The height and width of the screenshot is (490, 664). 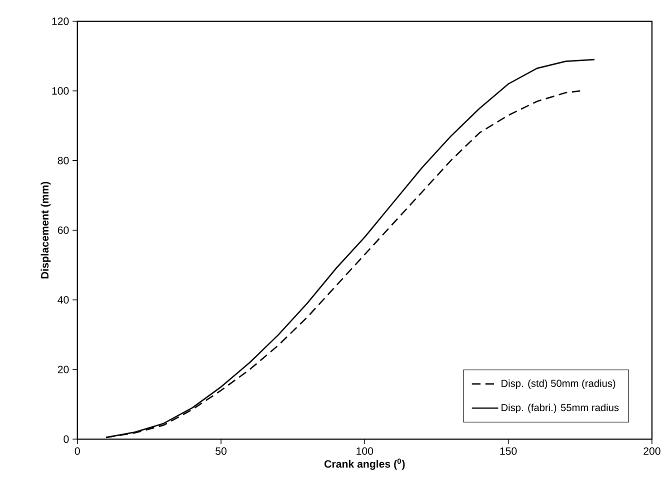 I want to click on x-tick-label: 0, so click(x=77, y=451).